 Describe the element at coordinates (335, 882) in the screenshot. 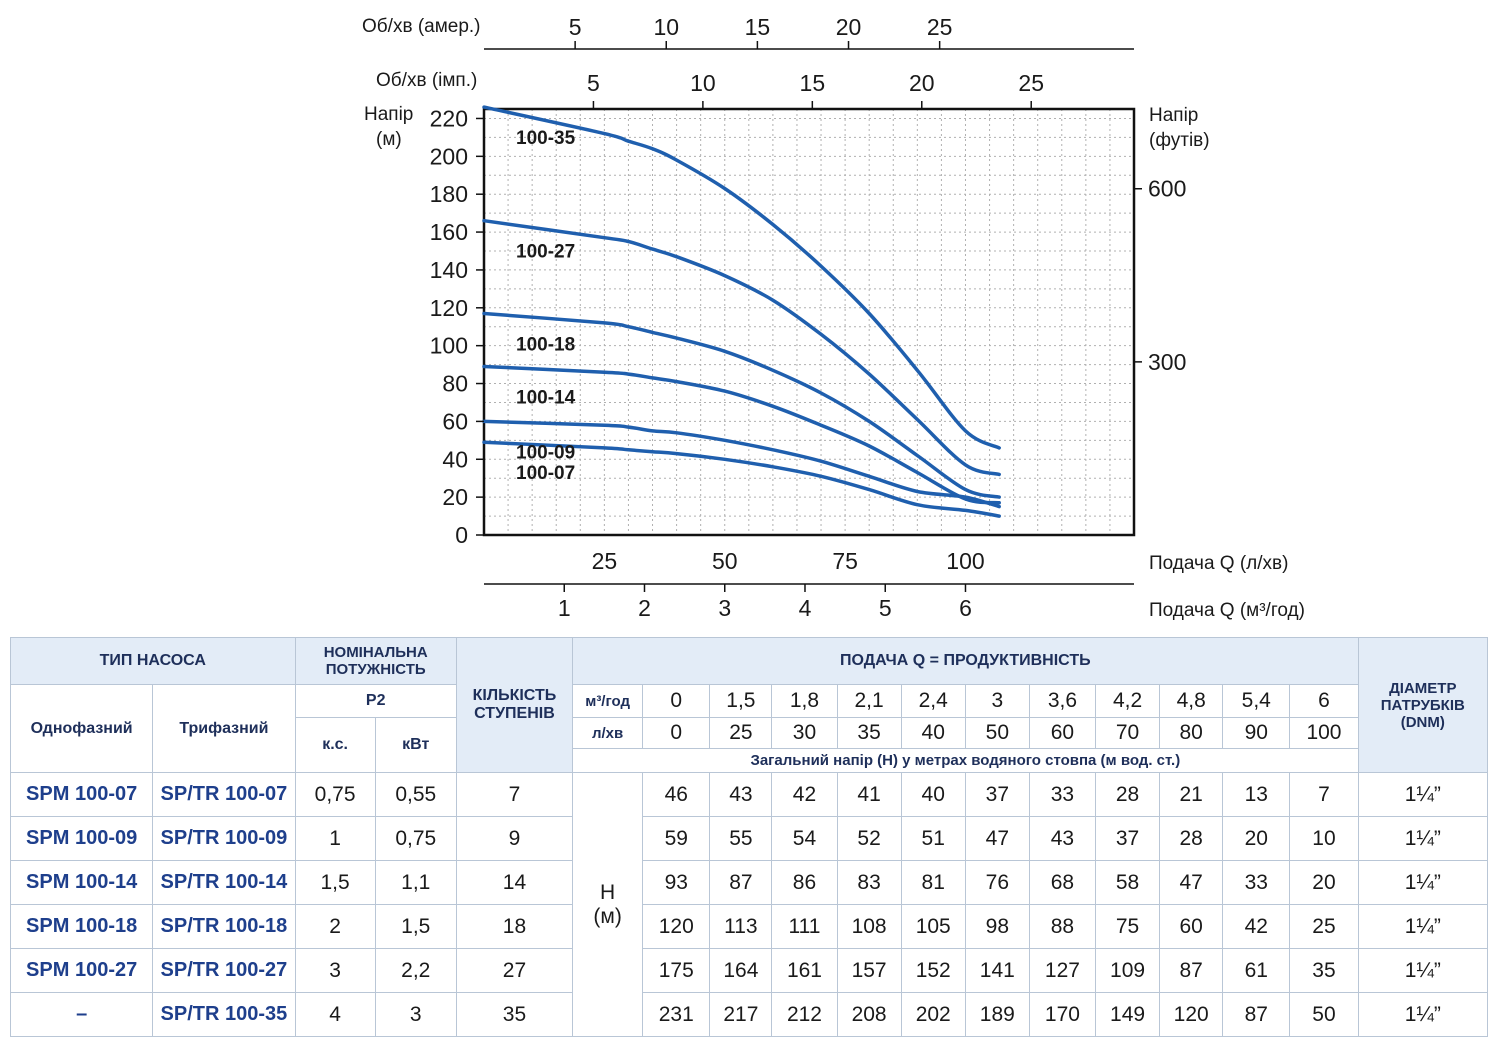

I see `power-hp: 1,5` at that location.